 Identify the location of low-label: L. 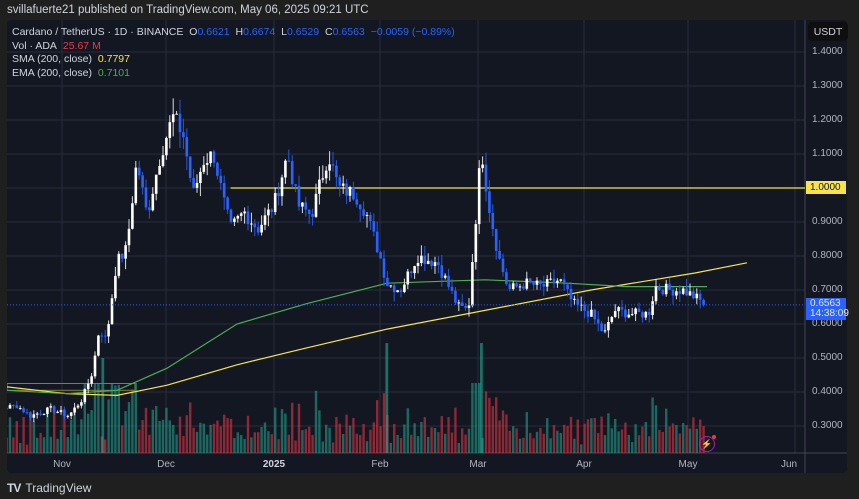
(284, 32).